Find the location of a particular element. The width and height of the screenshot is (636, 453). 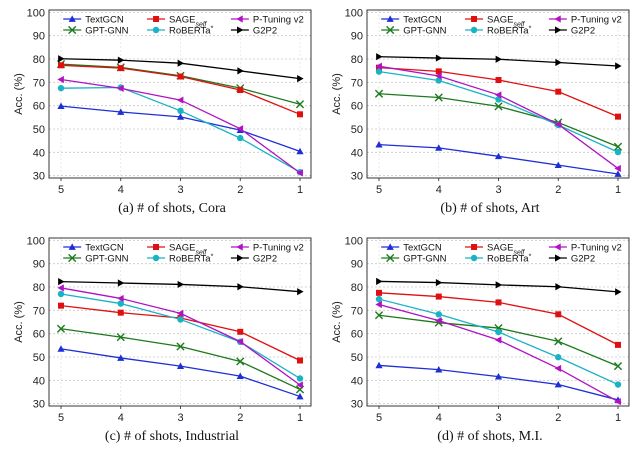

series-textgcn is located at coordinates (180, 128).